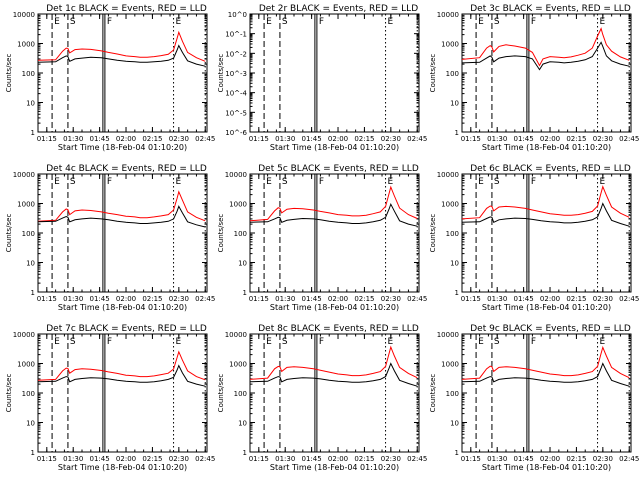  Describe the element at coordinates (236, 113) in the screenshot. I see `y-tick-label: 10^-5` at that location.